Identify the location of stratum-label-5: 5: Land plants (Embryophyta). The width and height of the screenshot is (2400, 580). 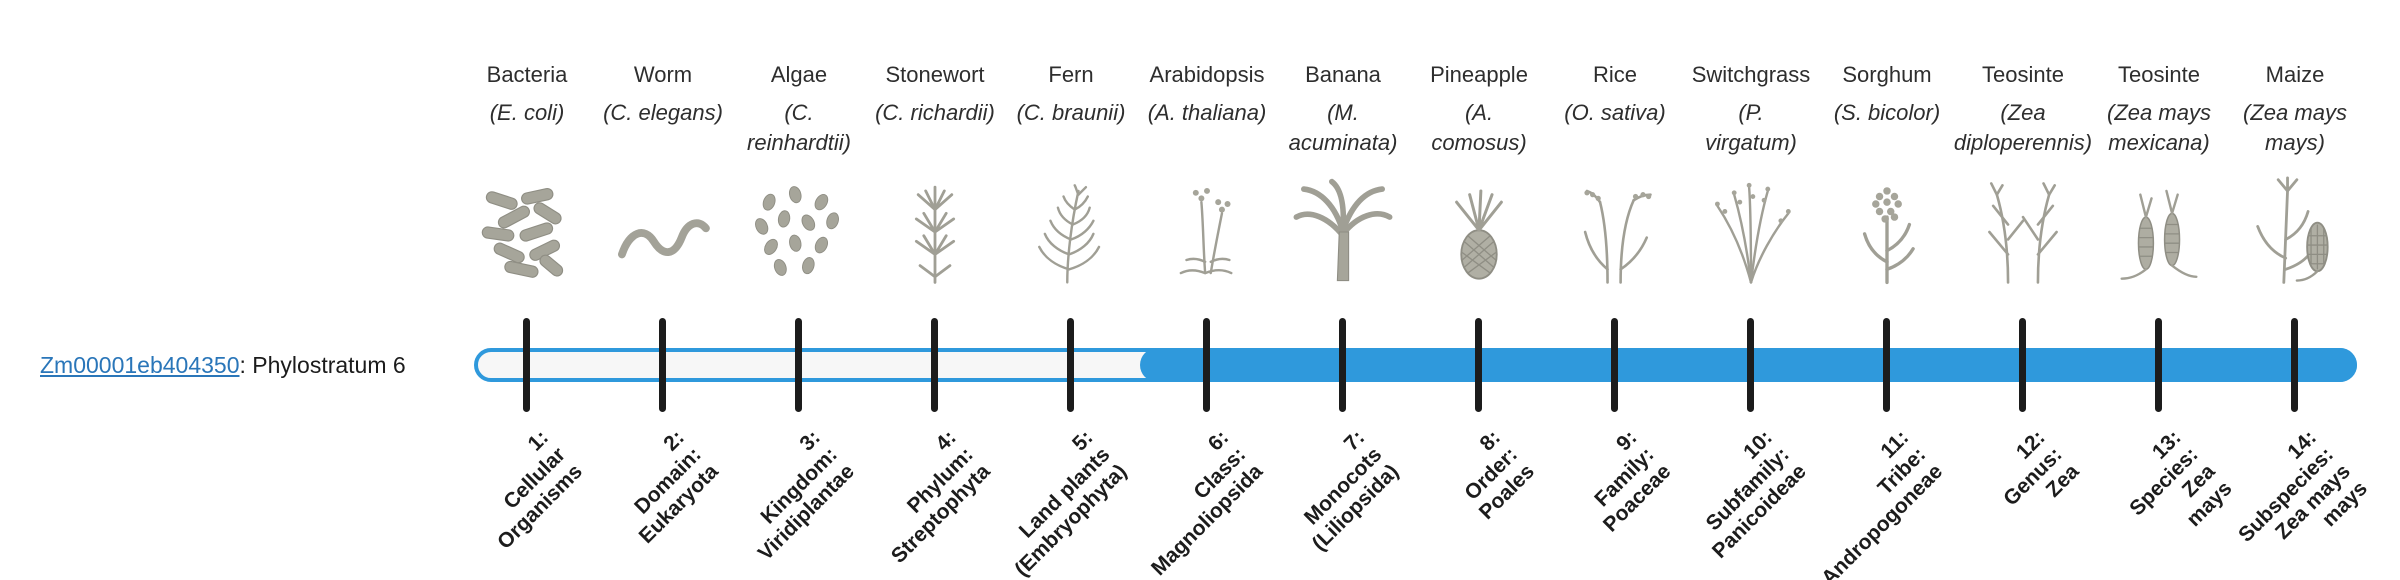
(1071, 503).